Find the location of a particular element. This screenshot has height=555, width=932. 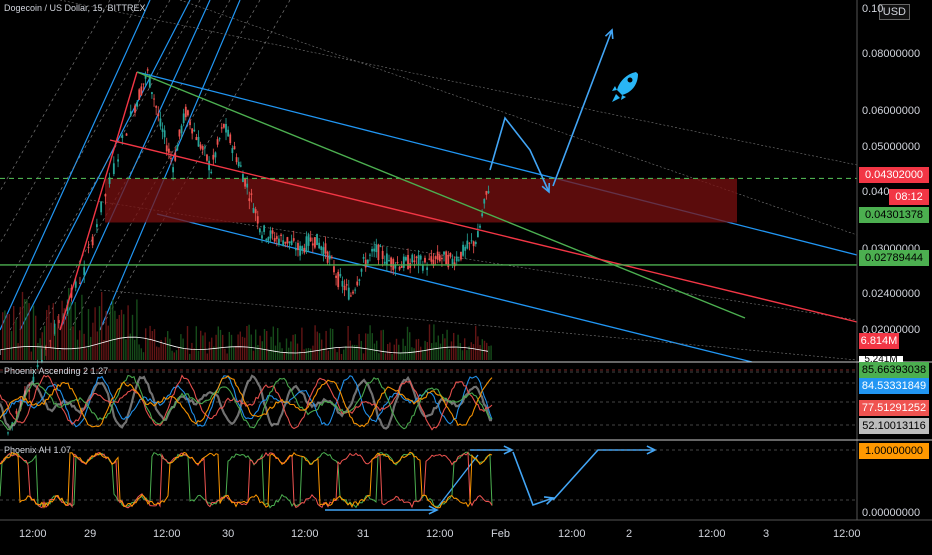

ah-value-2: 0.00000000 is located at coordinates (891, 513).